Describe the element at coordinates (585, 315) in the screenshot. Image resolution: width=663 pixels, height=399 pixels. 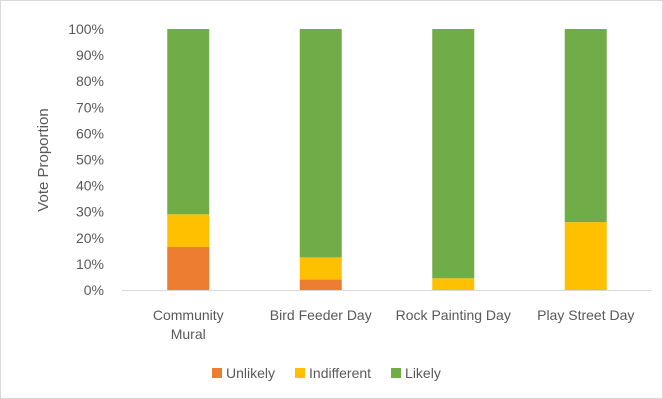
I see `x-tick-label: Play Street Day` at that location.